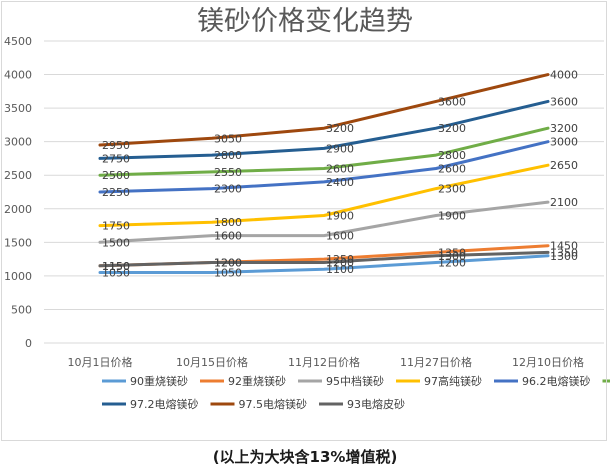 This screenshot has height=472, width=610. I want to click on y-tick-label: 2000, so click(18, 209).